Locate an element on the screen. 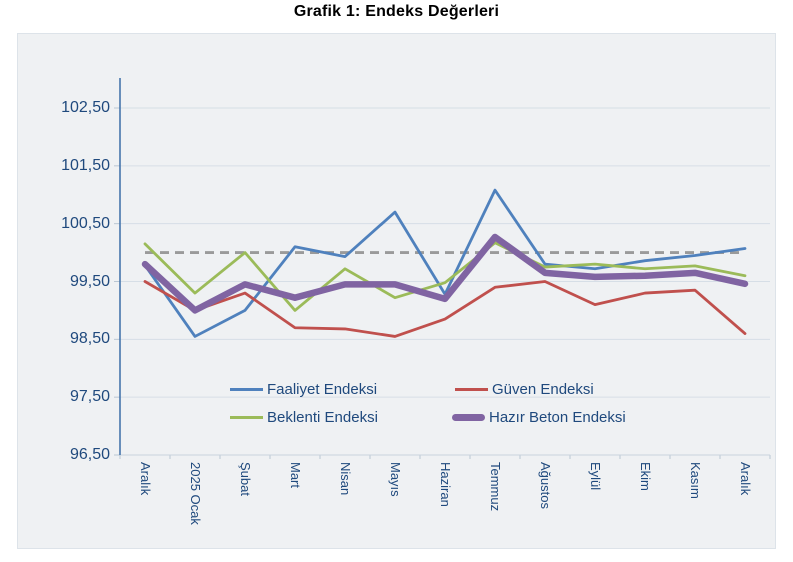 Image resolution: width=793 pixels, height=562 pixels. legend-item-faaliyet: Faaliyet Endeksi is located at coordinates (303, 389).